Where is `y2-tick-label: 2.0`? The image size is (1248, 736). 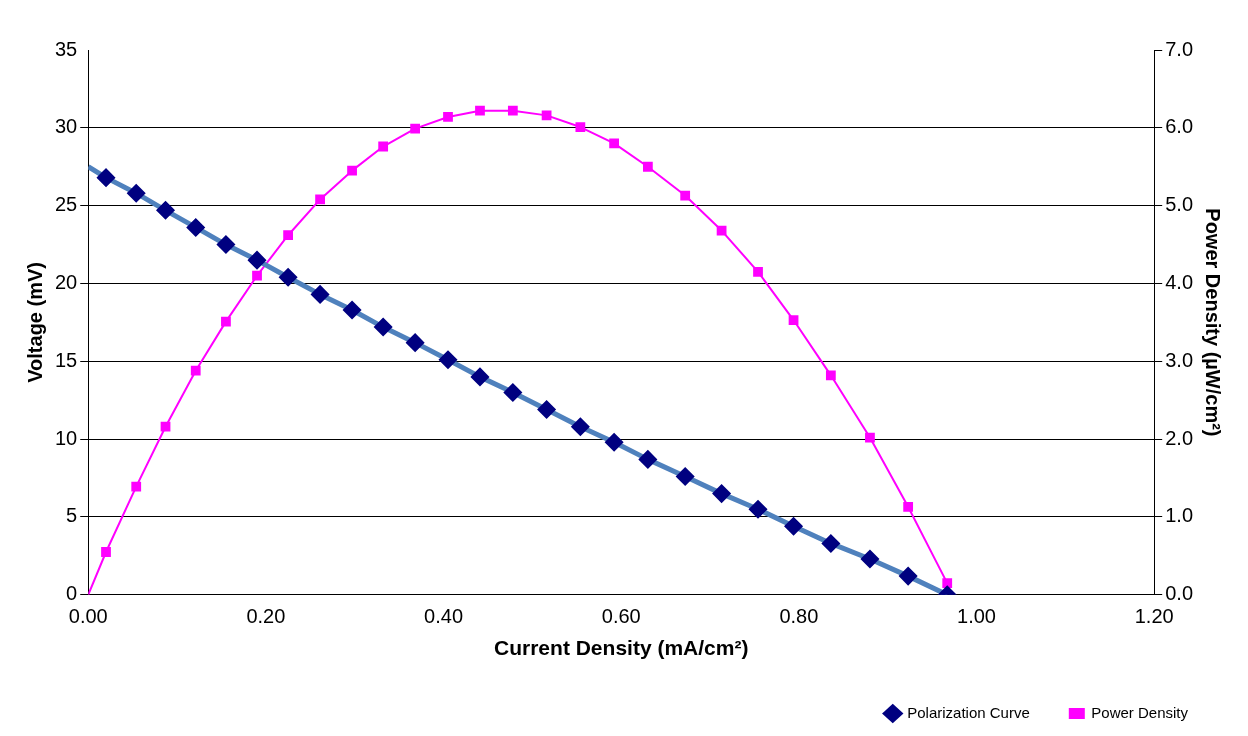 y2-tick-label: 2.0 is located at coordinates (1179, 437).